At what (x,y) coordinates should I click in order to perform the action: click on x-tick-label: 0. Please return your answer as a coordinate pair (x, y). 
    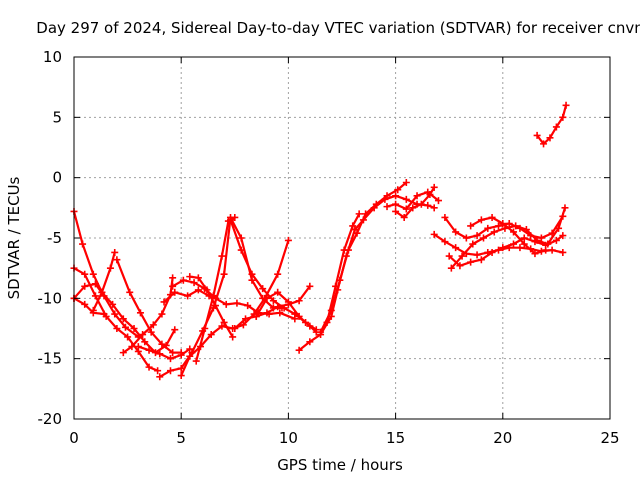
    Looking at the image, I should click on (74, 438).